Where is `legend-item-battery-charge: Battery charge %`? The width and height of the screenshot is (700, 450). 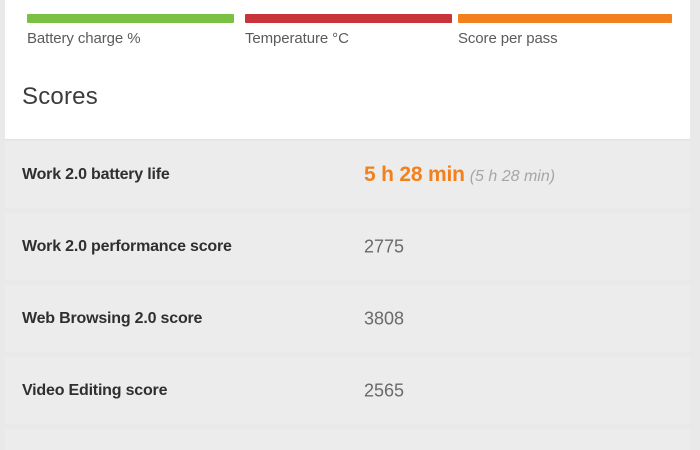
legend-item-battery-charge: Battery charge % is located at coordinates (130, 30).